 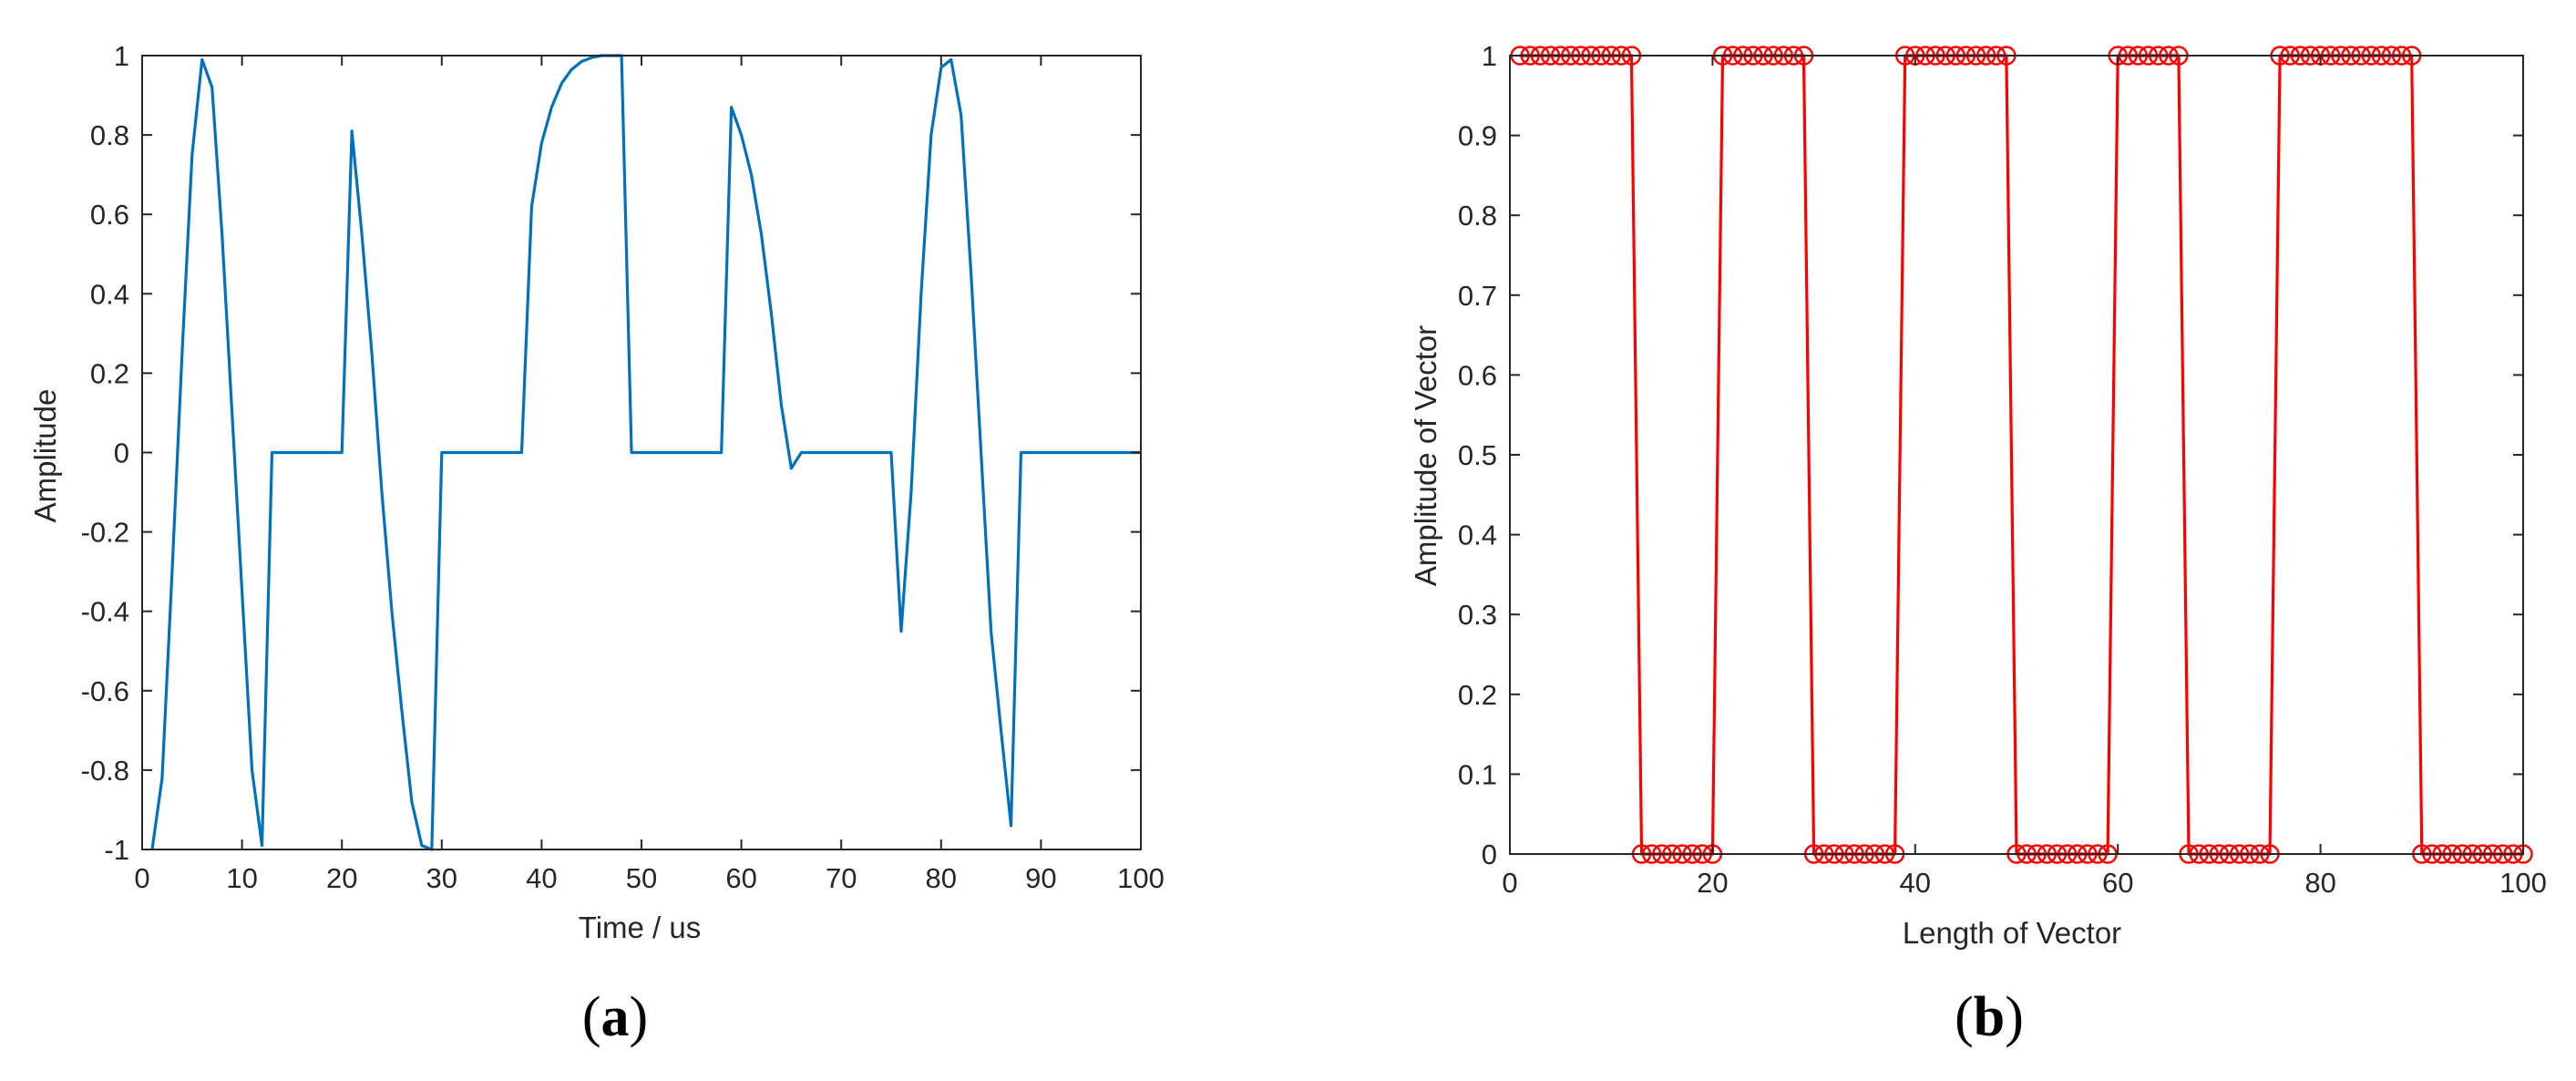 I want to click on y-tick-label-b: 0.4, so click(x=1478, y=535).